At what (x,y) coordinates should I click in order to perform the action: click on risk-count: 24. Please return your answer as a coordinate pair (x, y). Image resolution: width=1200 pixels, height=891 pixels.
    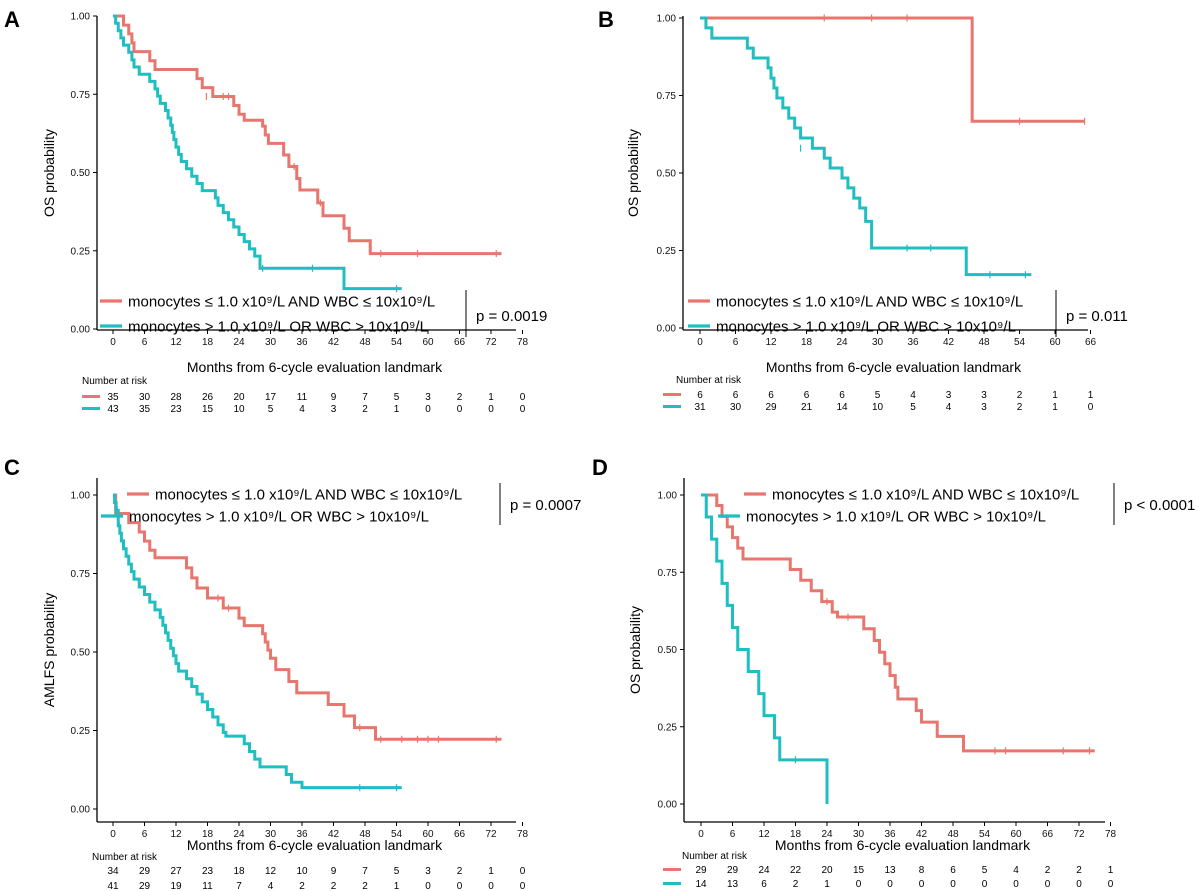
    Looking at the image, I should click on (764, 870).